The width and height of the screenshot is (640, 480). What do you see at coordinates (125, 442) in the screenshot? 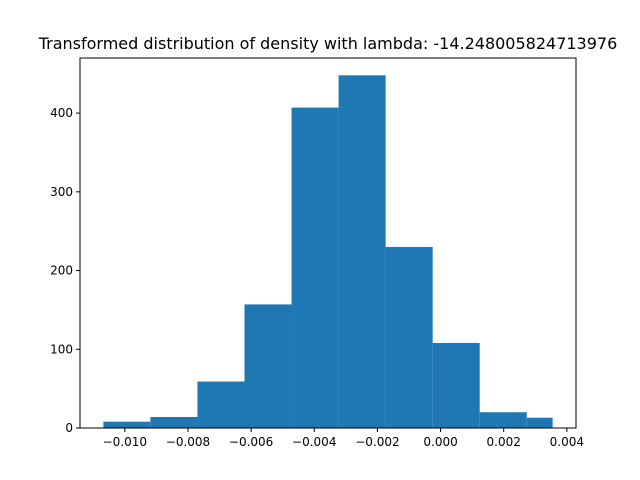
I see `x-tick-label-0: −0.010` at bounding box center [125, 442].